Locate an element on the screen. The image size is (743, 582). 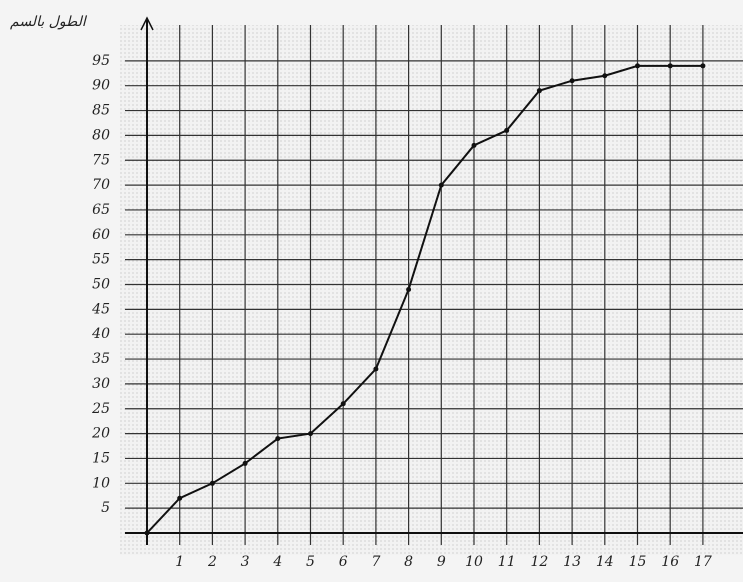
y-tick-label: 80 is located at coordinates (101, 135).